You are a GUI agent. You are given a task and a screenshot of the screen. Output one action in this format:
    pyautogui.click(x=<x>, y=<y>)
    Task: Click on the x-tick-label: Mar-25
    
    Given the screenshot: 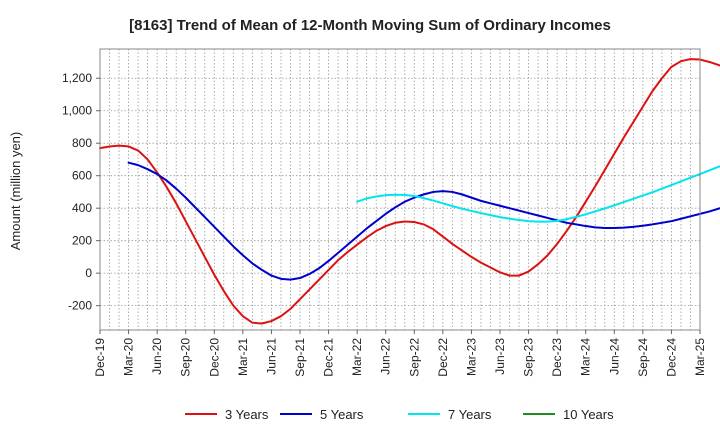 What is the action you would take?
    pyautogui.click(x=700, y=357)
    